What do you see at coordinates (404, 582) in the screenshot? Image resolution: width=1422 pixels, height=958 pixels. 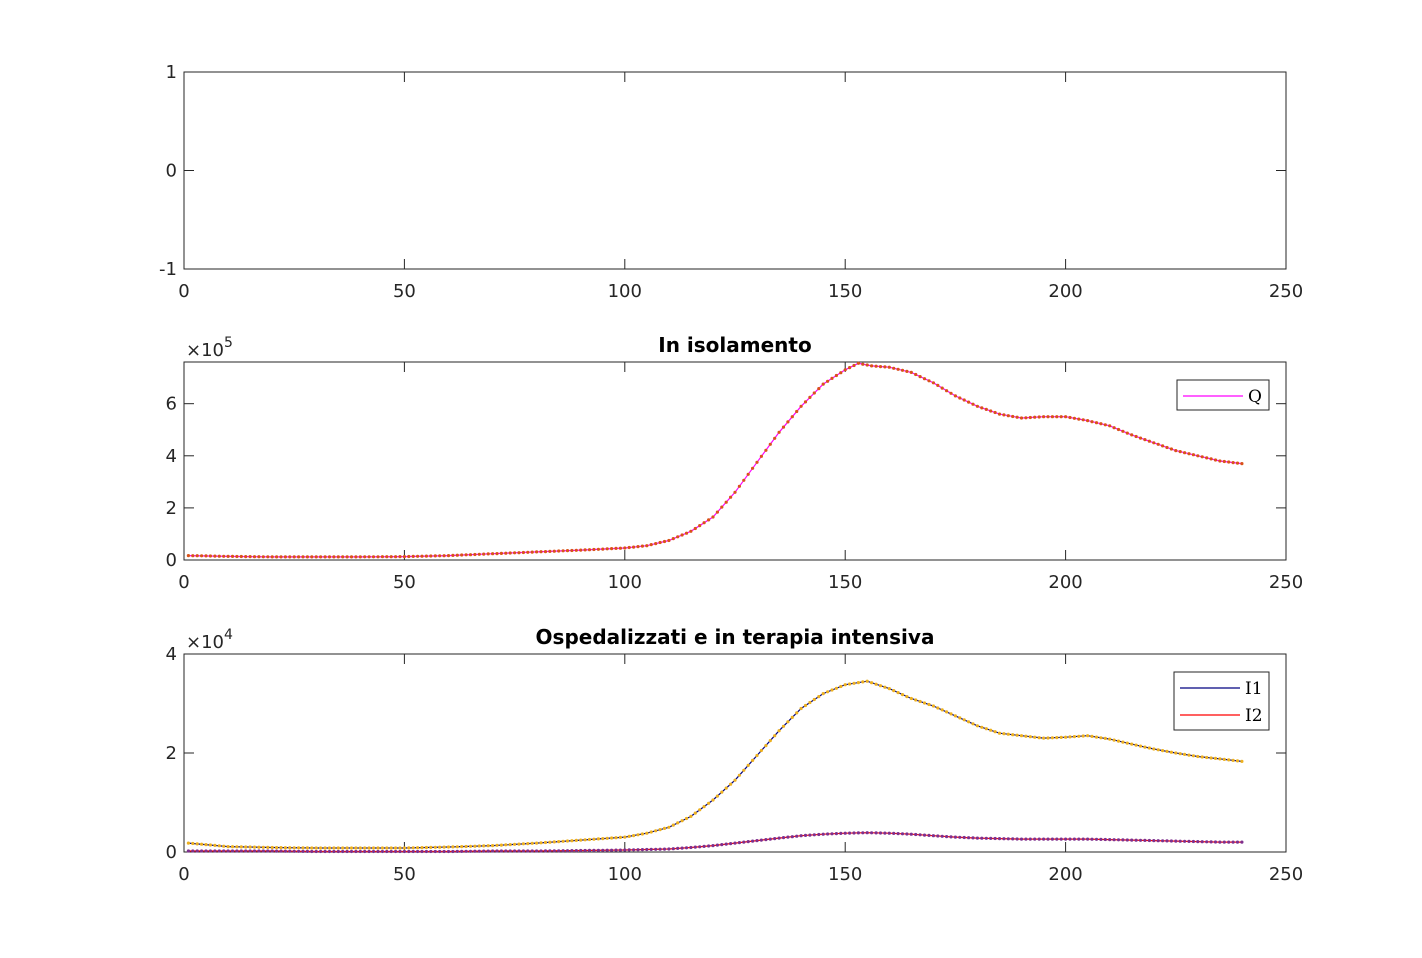 I see `x-tick-label: 50` at bounding box center [404, 582].